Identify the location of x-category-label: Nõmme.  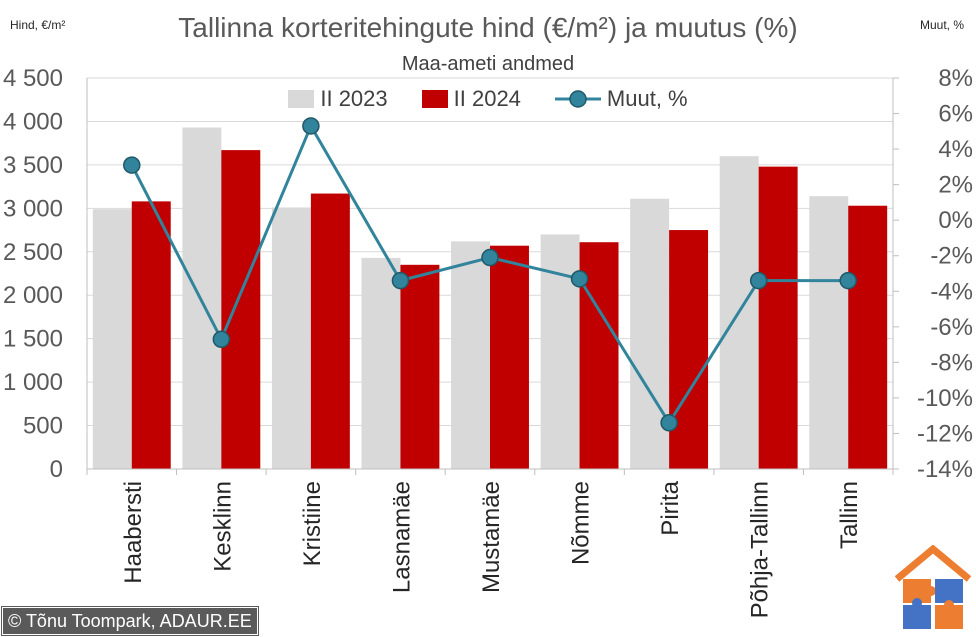
(581, 523).